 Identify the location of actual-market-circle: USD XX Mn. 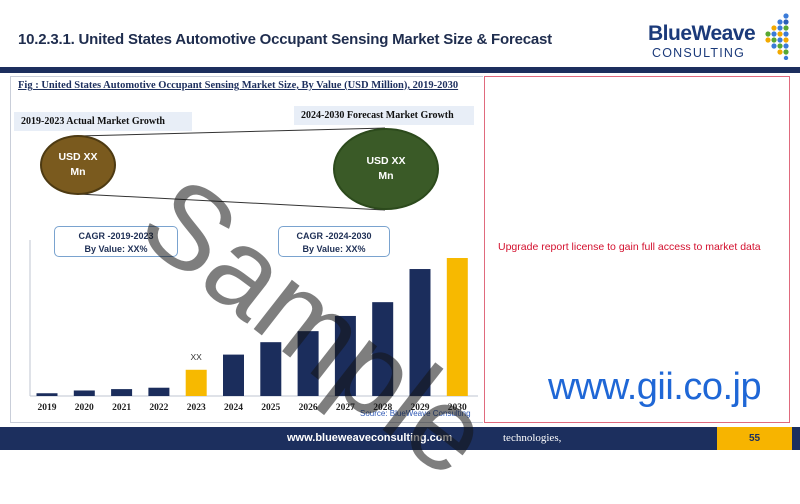
(78, 165).